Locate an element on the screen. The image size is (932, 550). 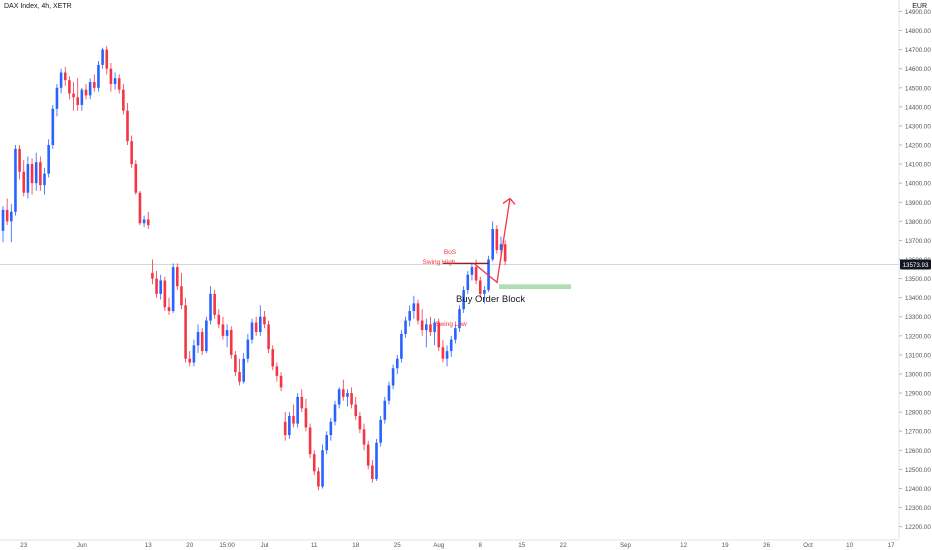
price-tick-label: 12500.00 is located at coordinates (918, 470).